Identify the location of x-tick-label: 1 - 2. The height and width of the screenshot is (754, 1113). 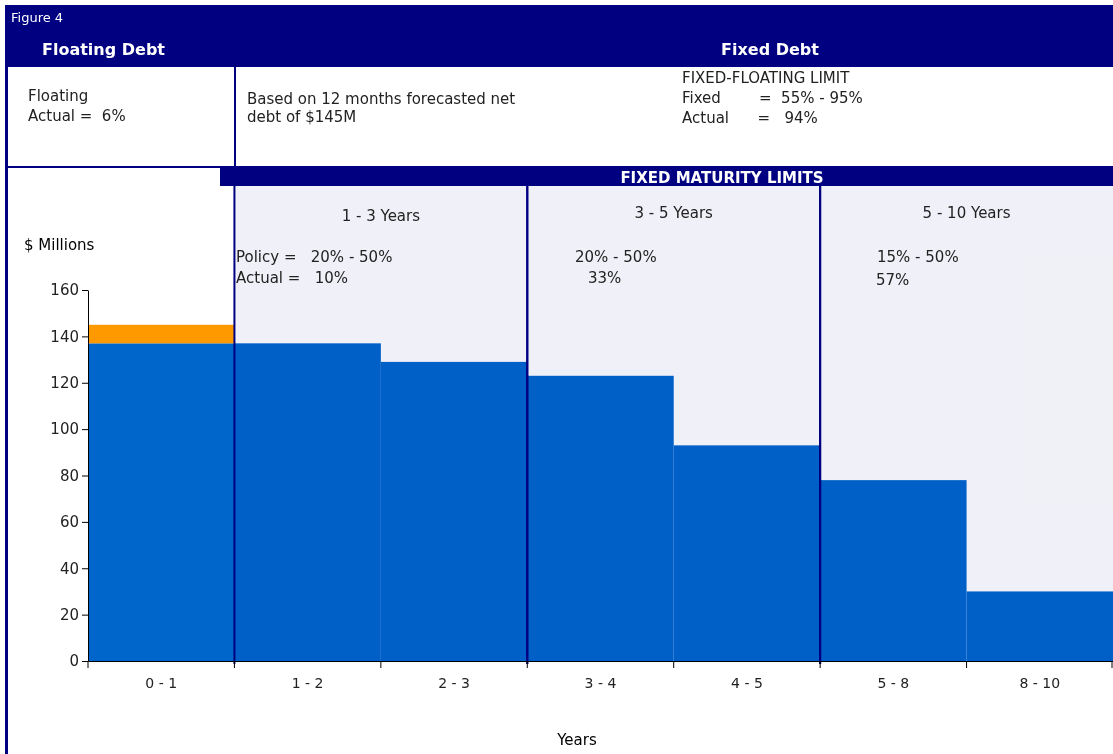
(307, 683).